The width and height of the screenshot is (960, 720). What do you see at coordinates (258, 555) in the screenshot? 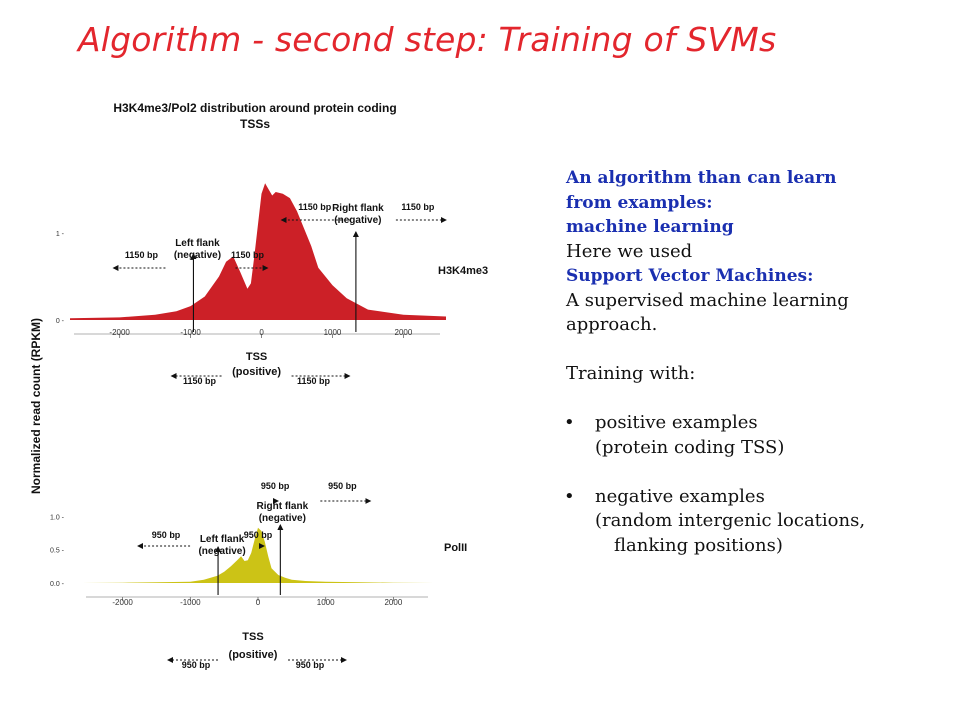
I see `area-polii` at bounding box center [258, 555].